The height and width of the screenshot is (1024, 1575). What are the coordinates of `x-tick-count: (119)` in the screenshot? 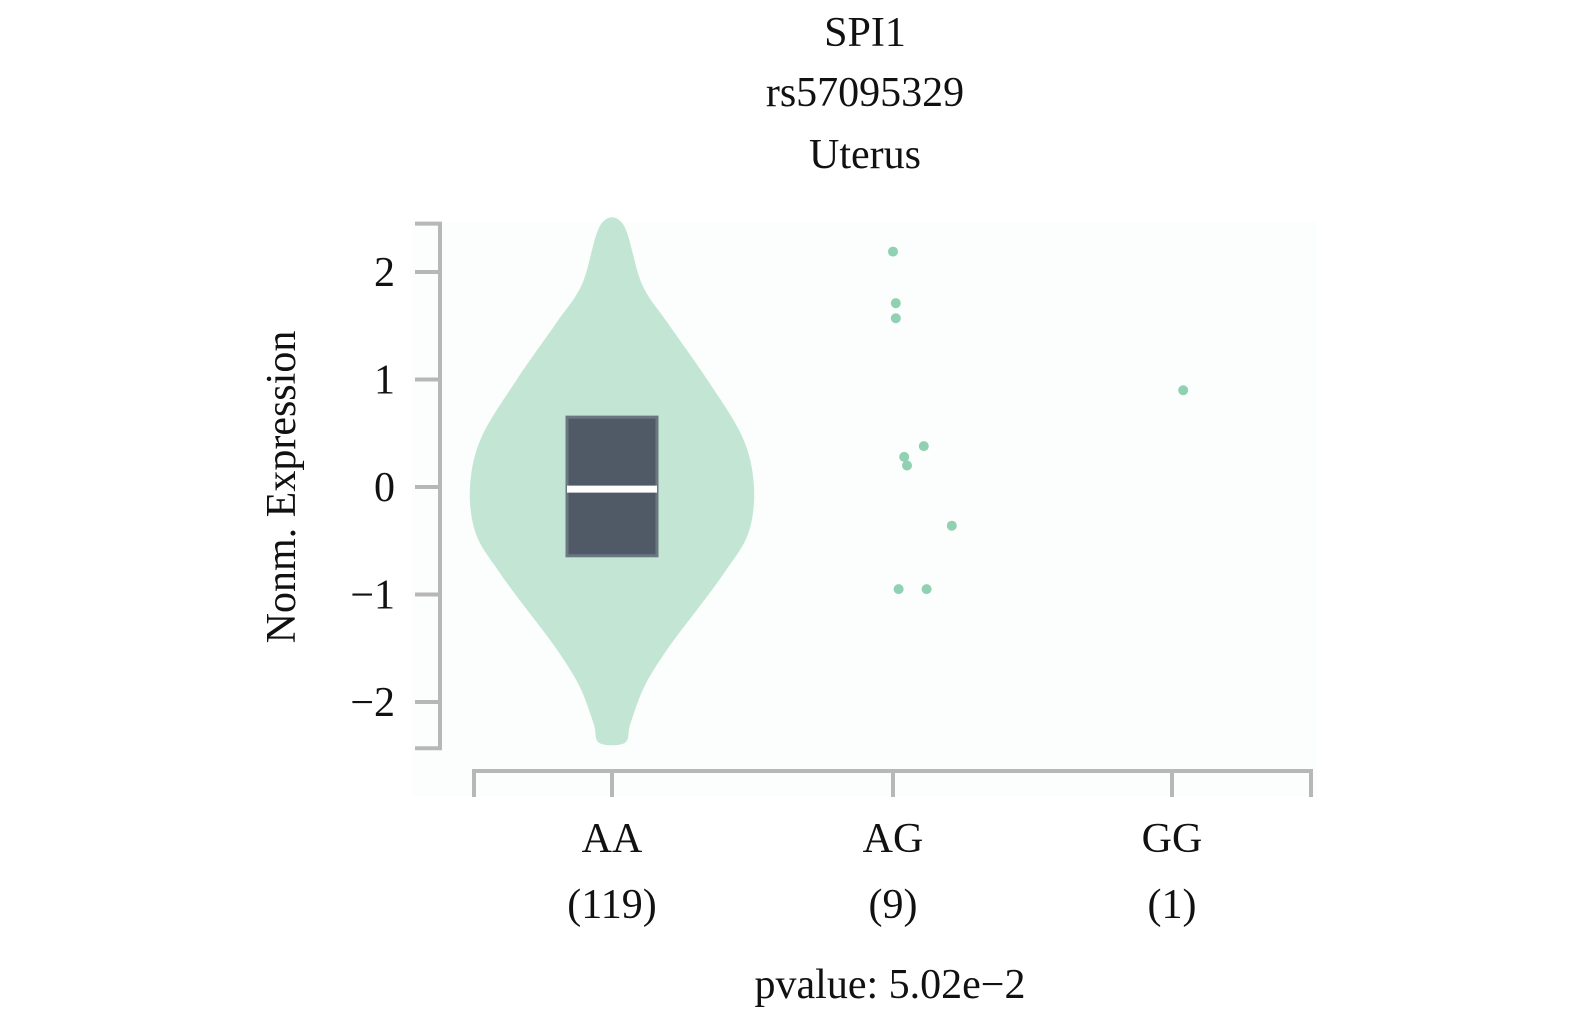 It's located at (611, 905).